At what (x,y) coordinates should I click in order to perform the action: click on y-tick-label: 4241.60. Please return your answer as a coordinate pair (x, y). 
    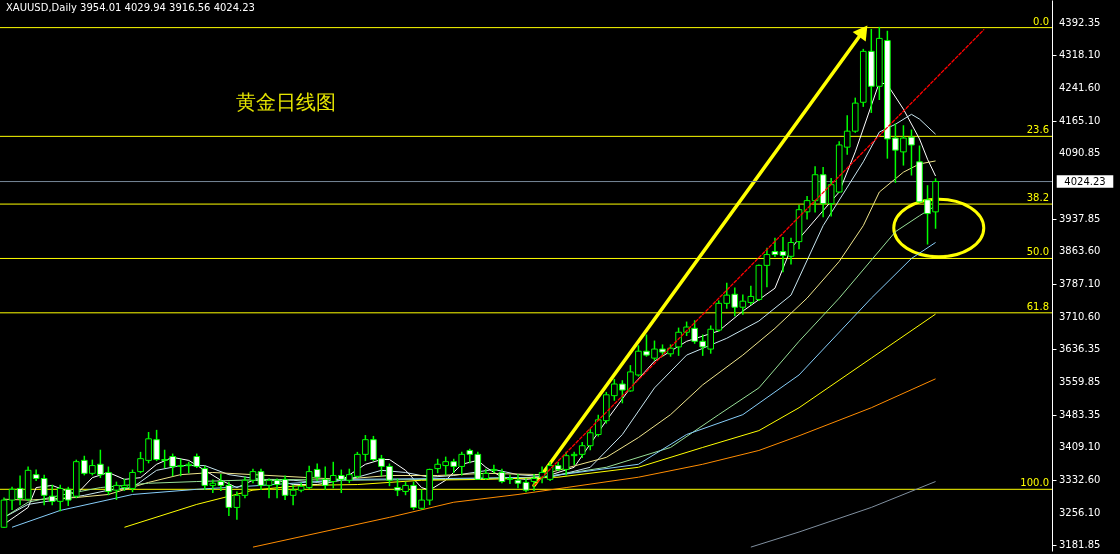
    Looking at the image, I should click on (1080, 87).